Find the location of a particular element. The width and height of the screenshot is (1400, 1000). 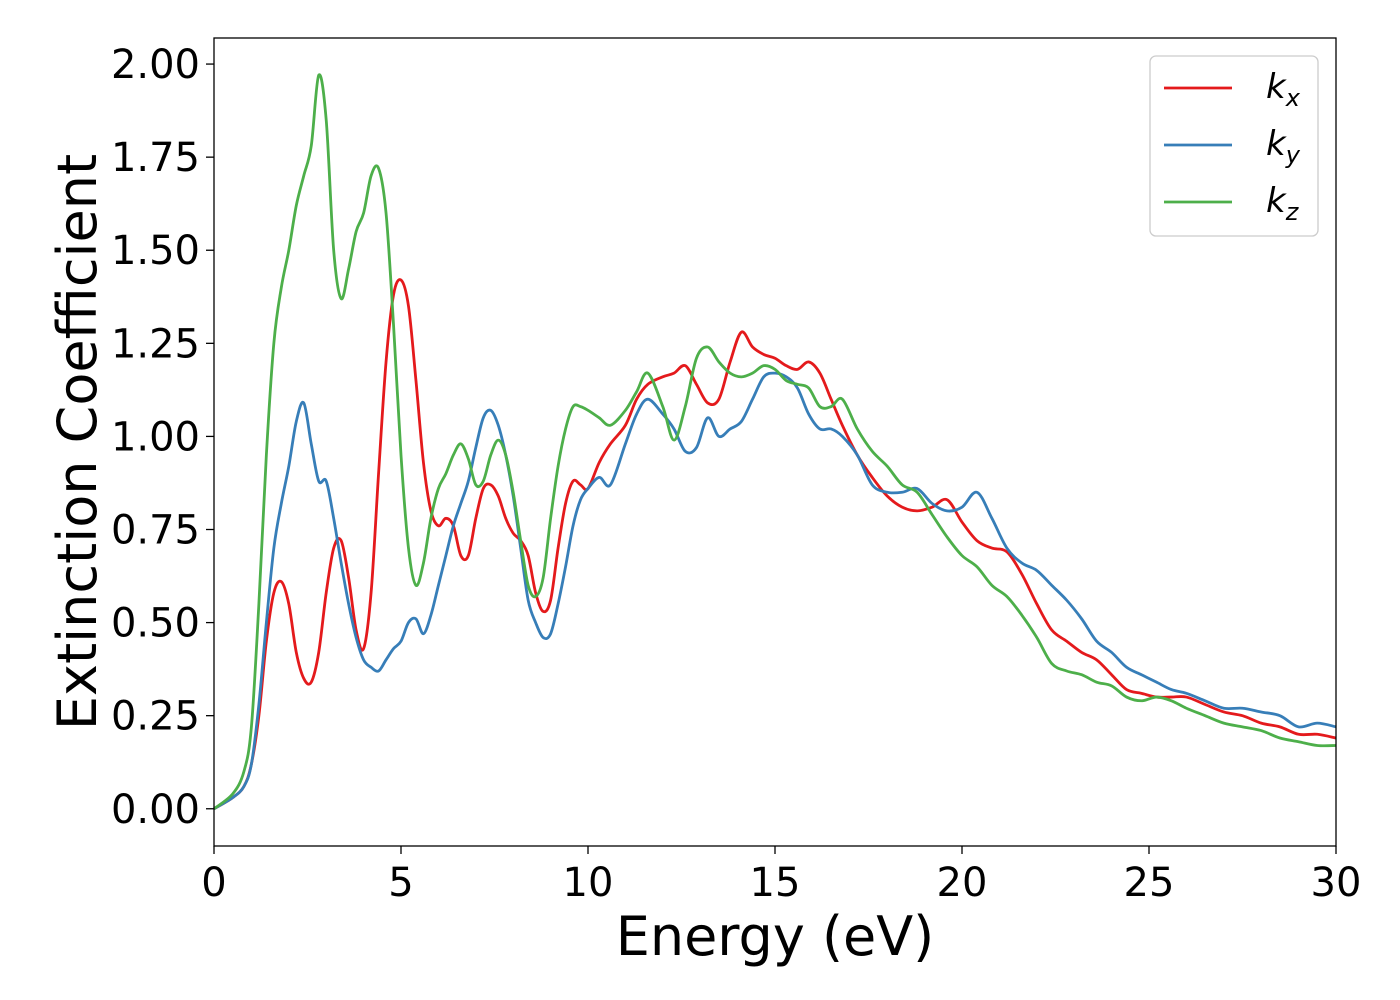

y-tick-label: 1.25 is located at coordinates (155, 344).